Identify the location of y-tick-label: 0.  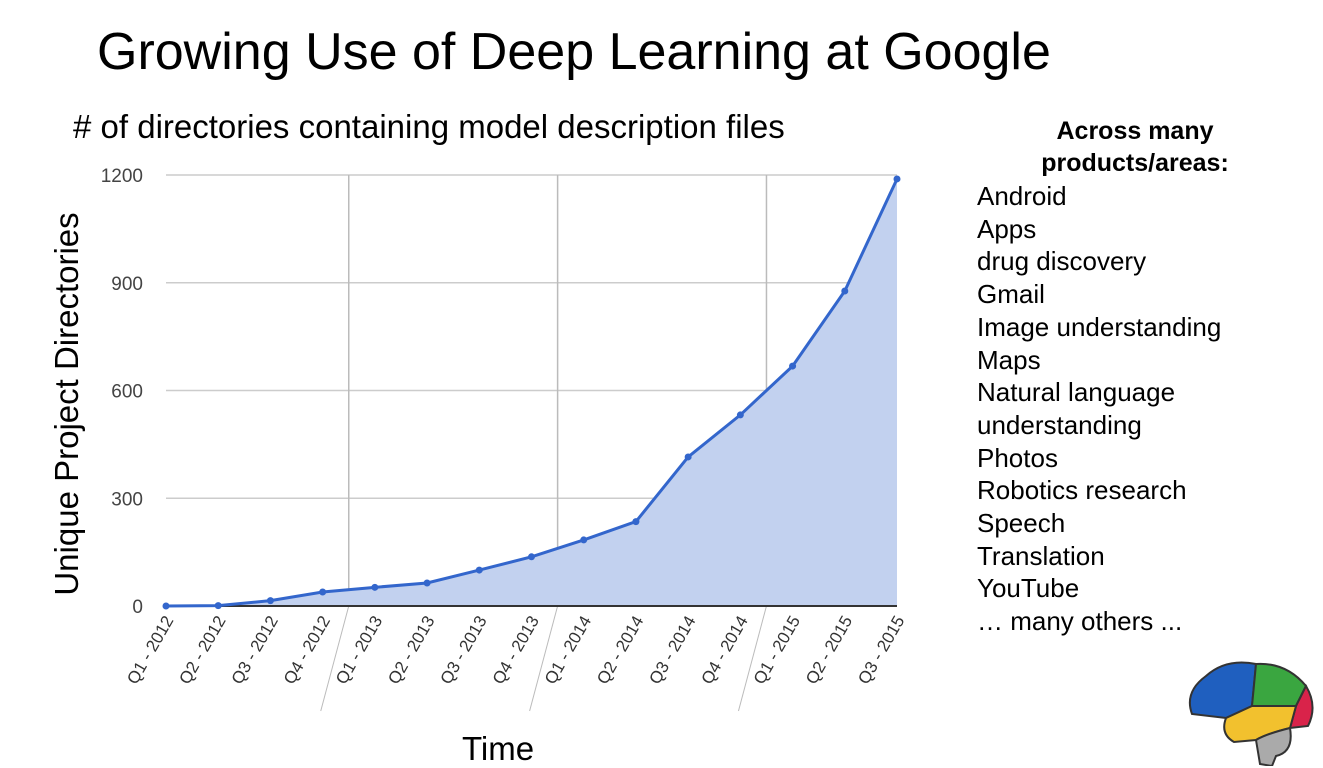
(137, 607).